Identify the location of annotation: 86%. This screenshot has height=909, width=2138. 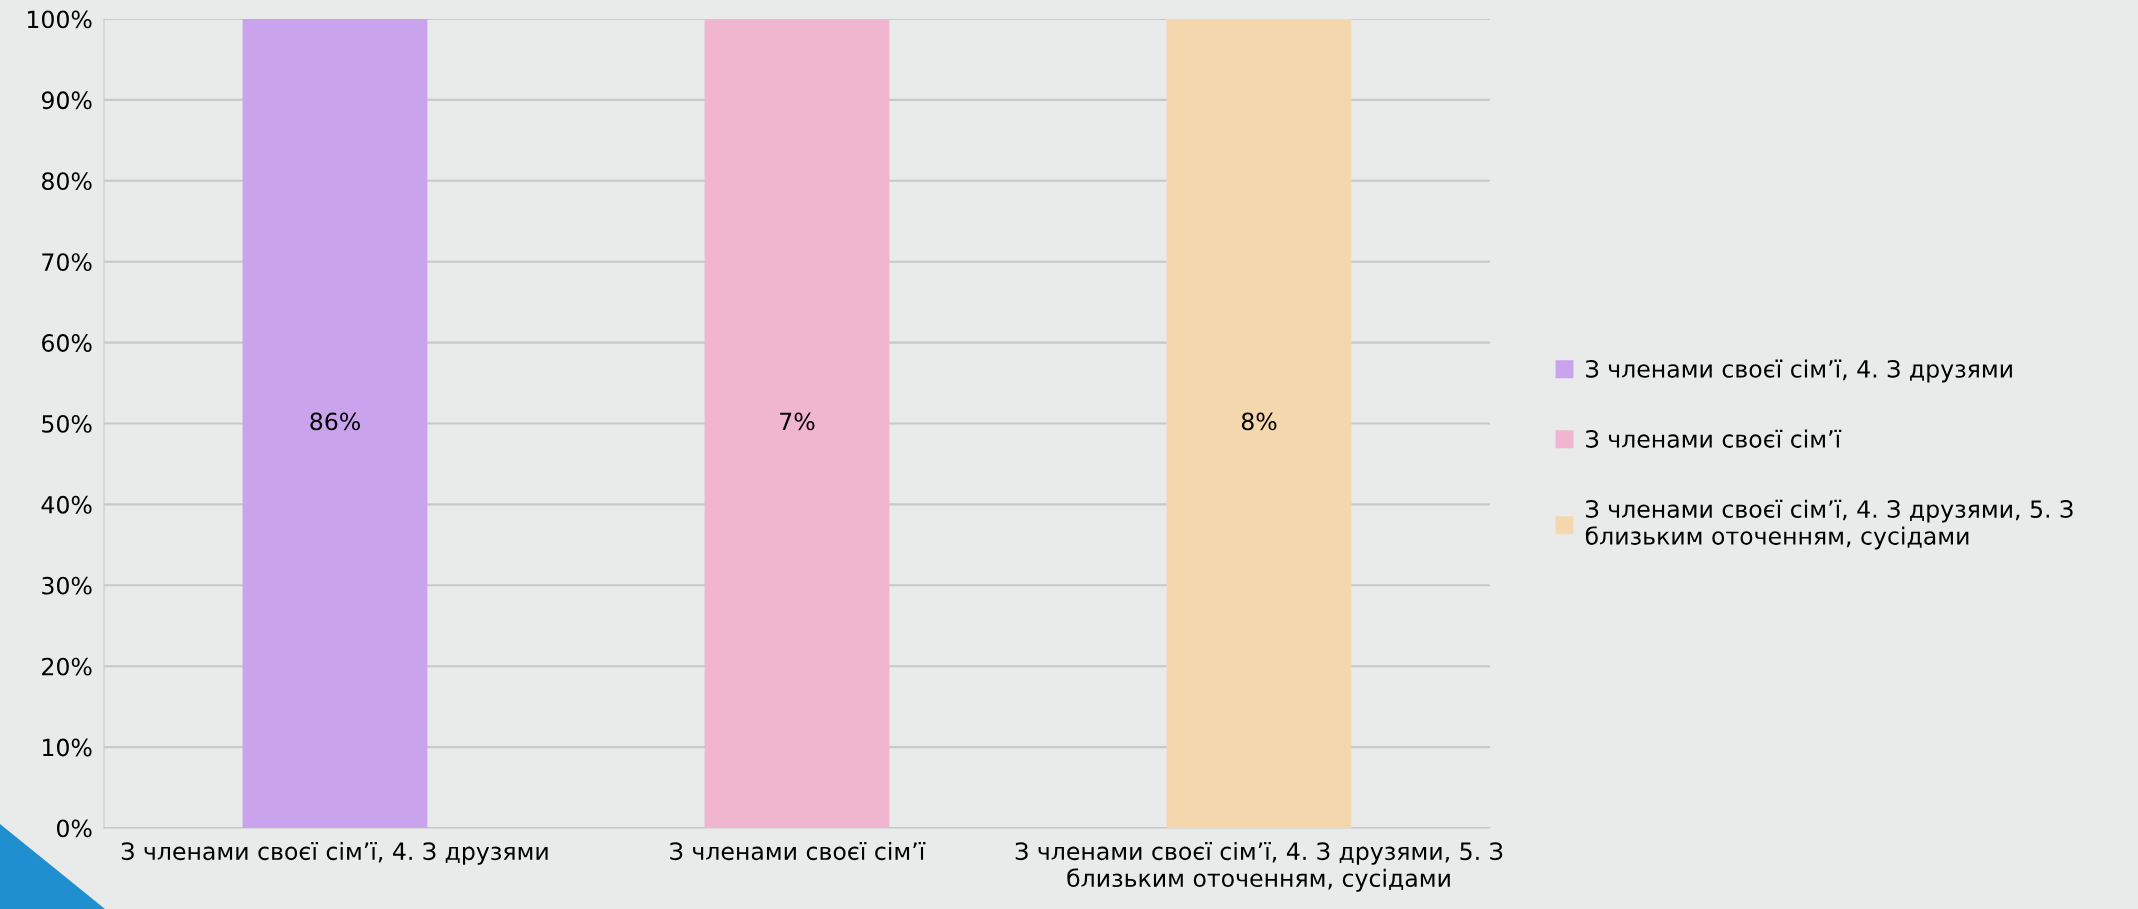
(335, 421).